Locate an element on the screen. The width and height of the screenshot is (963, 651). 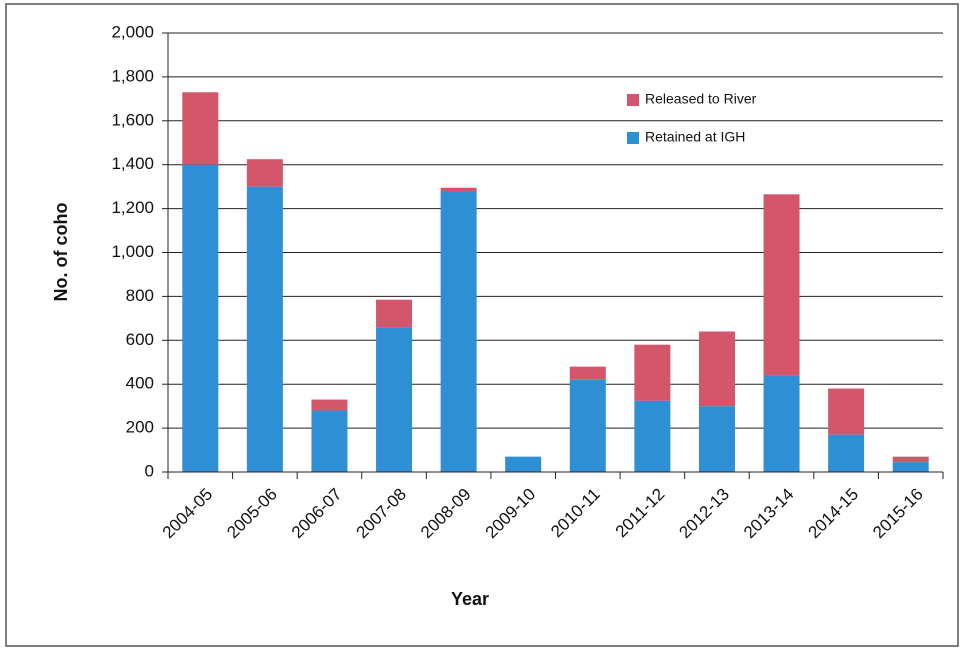
y-tick-label: 1,000 is located at coordinates (132, 251).